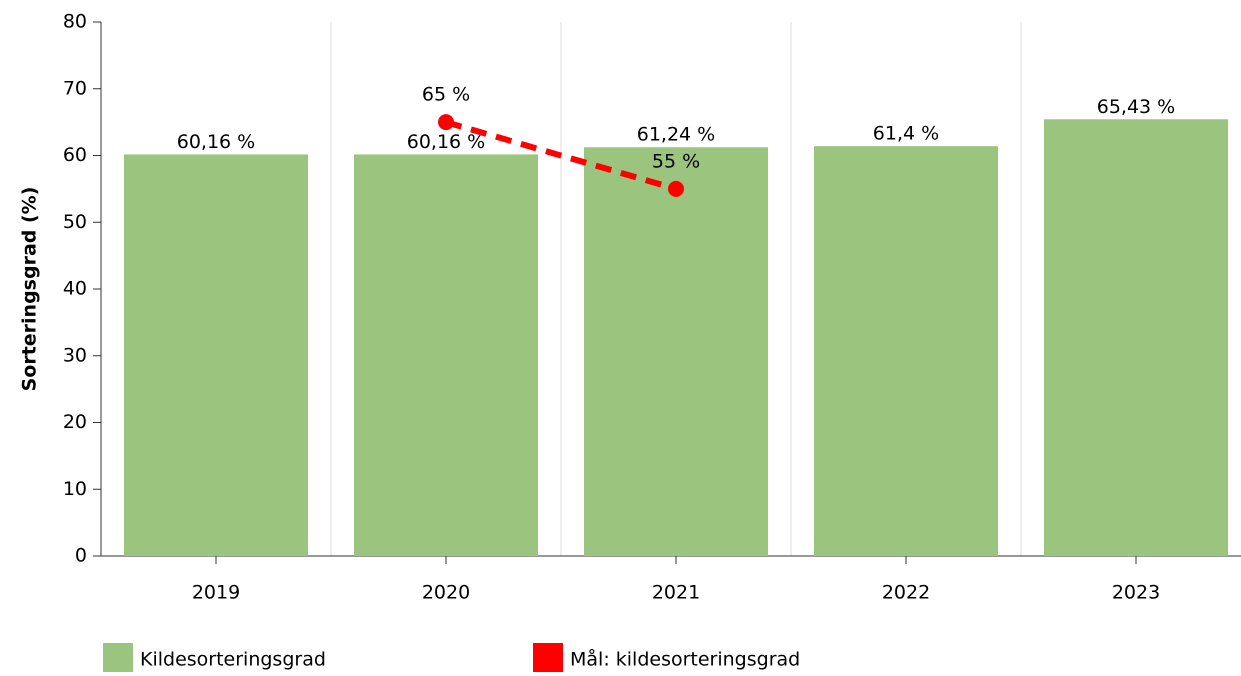 This screenshot has height=676, width=1241. What do you see at coordinates (75, 289) in the screenshot?
I see `y-tick-label: 40` at bounding box center [75, 289].